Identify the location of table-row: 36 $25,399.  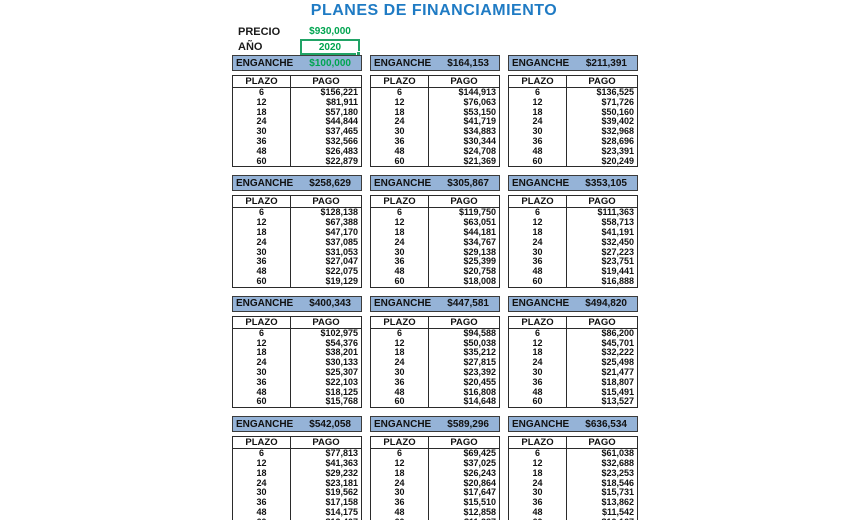
(435, 262).